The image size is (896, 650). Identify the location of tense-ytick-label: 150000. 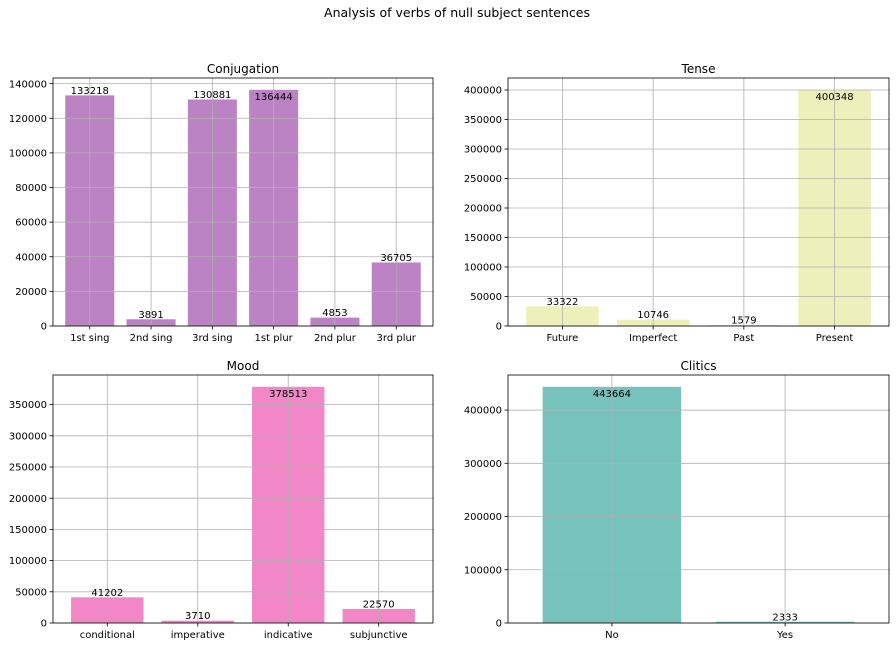
(483, 238).